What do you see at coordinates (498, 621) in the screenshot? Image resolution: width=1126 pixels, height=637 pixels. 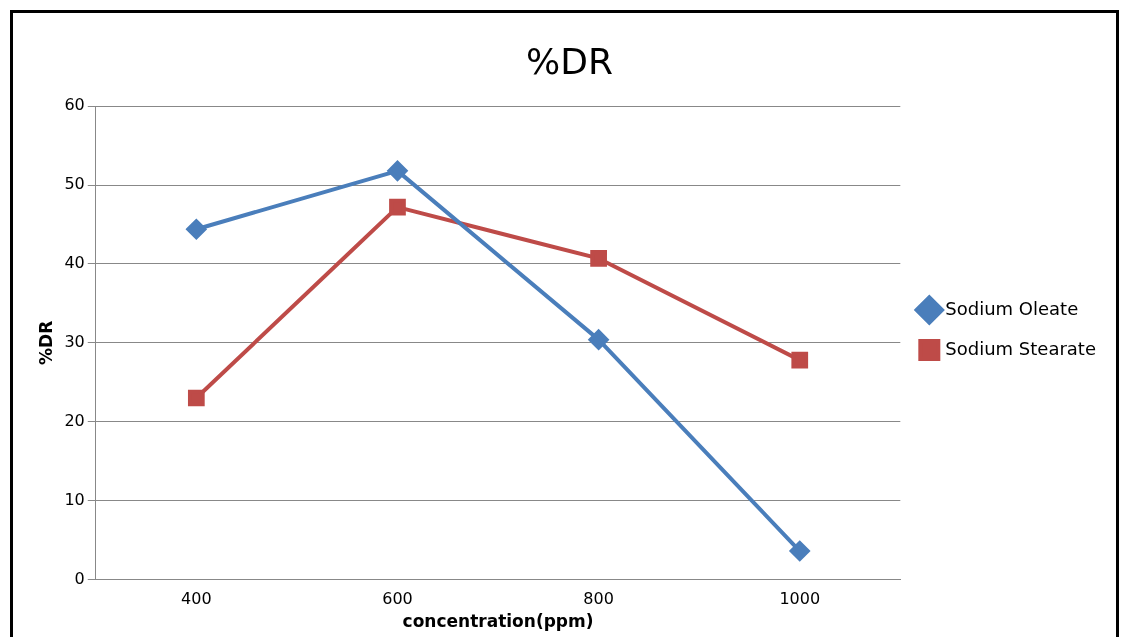 I see `x-axis-title: concentration(ppm)` at bounding box center [498, 621].